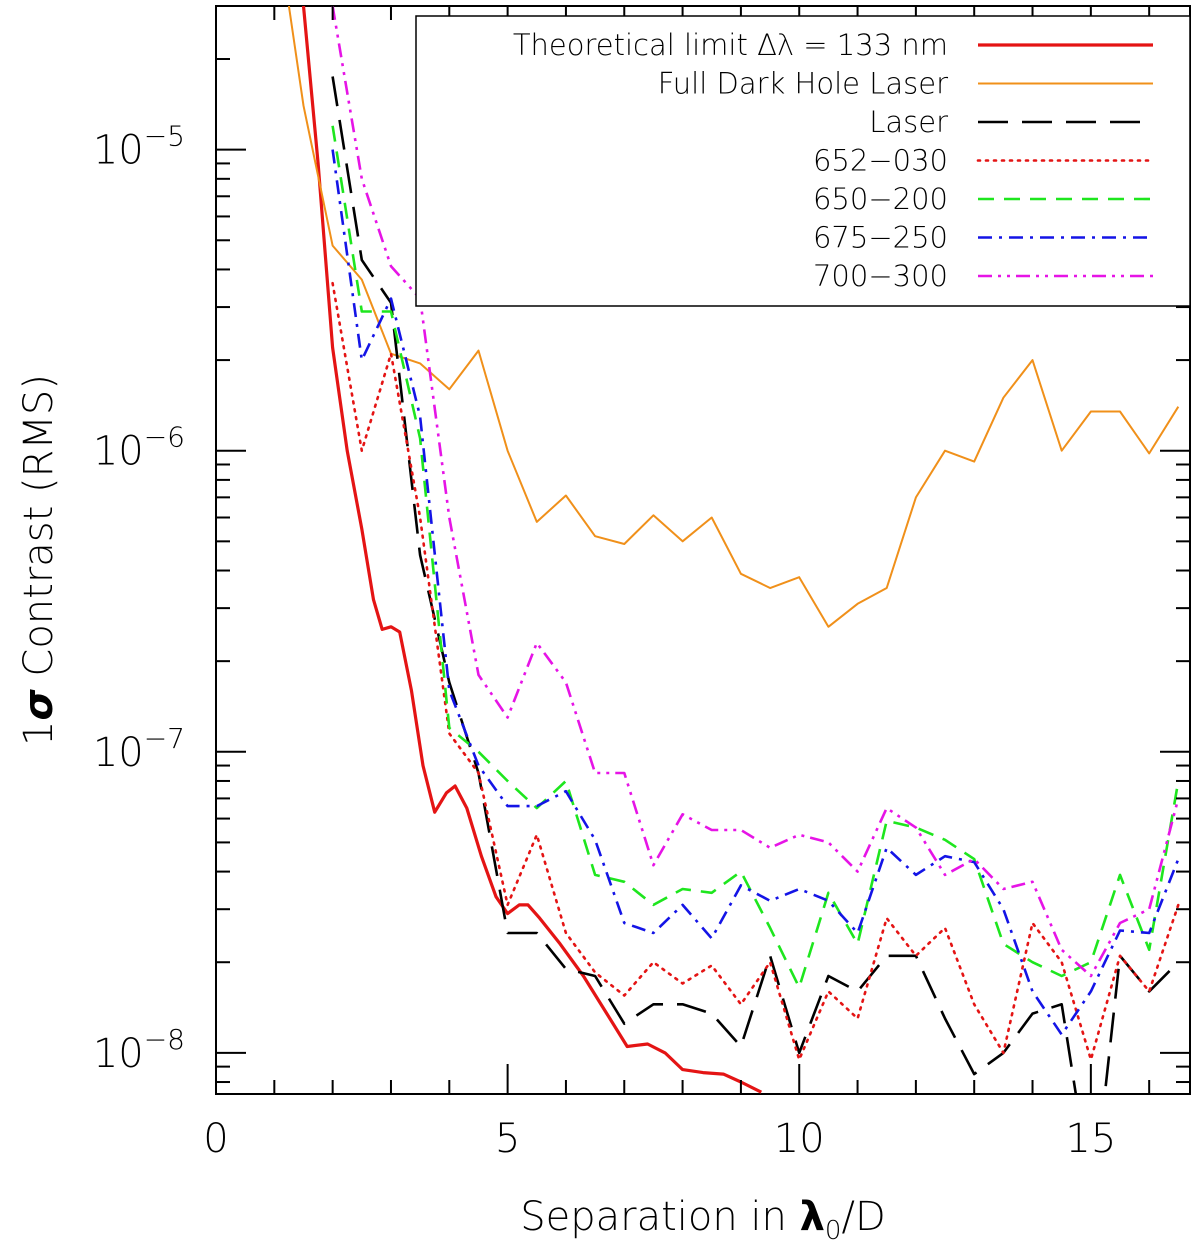 This screenshot has height=1249, width=1200. I want to click on legend-label: 652−030, so click(880, 161).